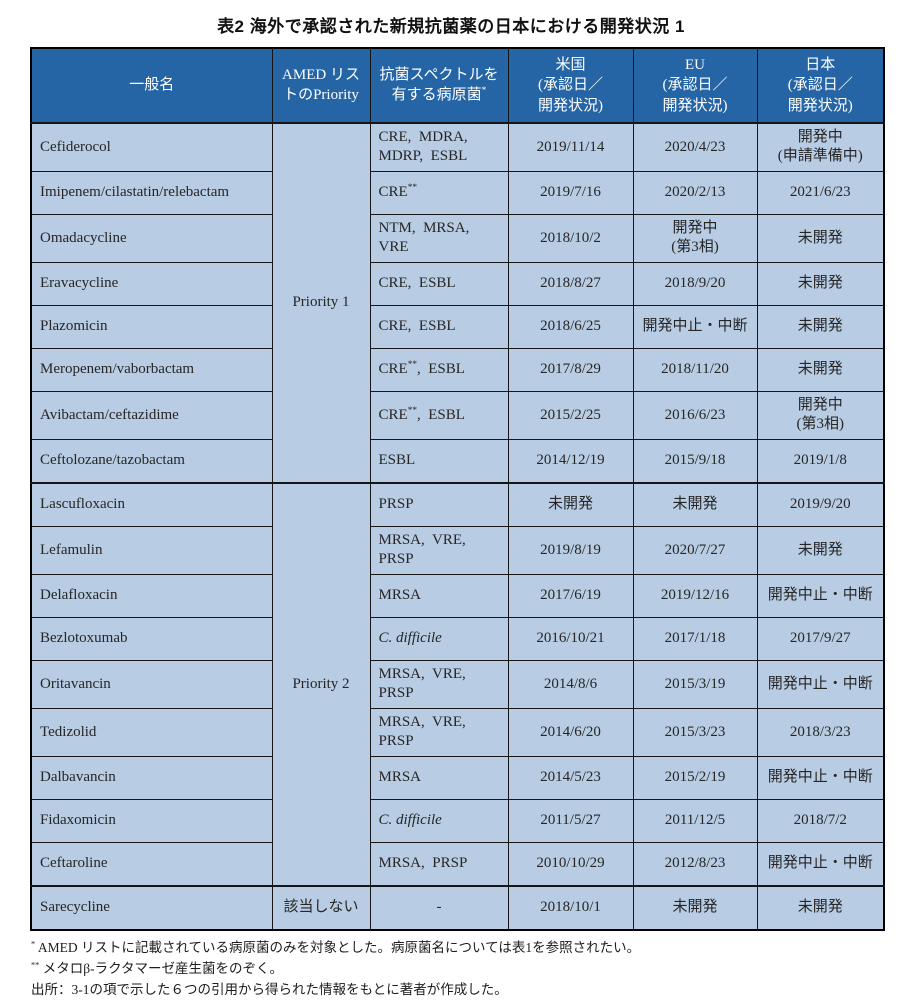  I want to click on cell-us-status: 2017/8/29, so click(570, 369).